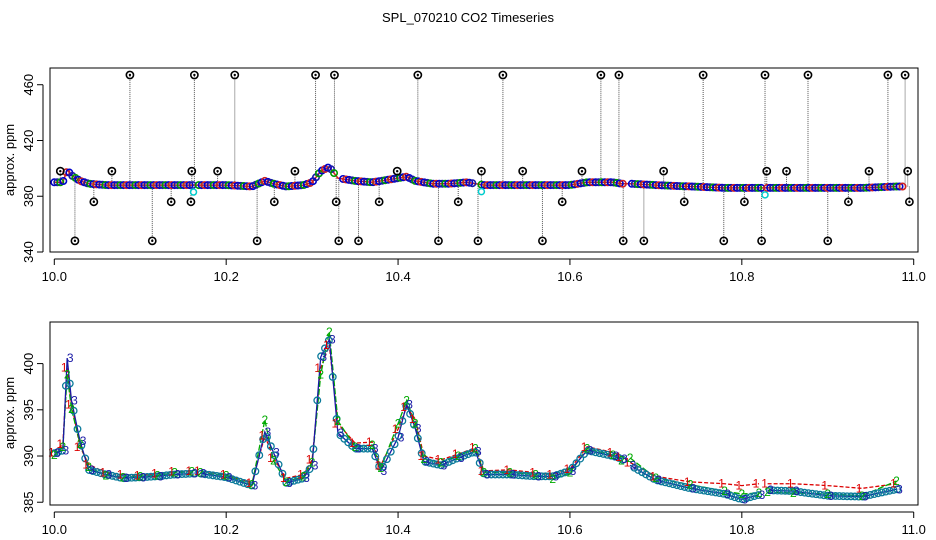 Image resolution: width=936 pixels, height=540 pixels. What do you see at coordinates (28, 410) in the screenshot?
I see `y-tick-label: 395` at bounding box center [28, 410].